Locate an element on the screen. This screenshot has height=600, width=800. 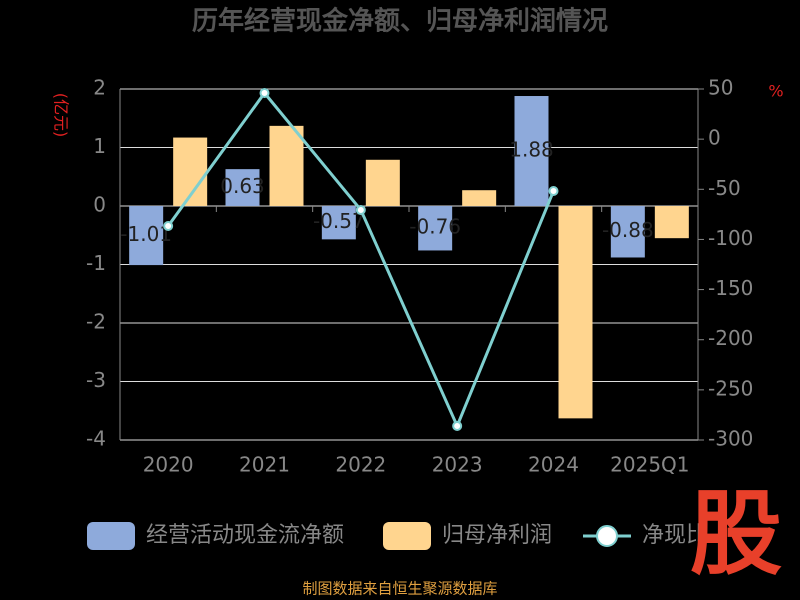
y2-tick-label: -50 is located at coordinates (724, 188).